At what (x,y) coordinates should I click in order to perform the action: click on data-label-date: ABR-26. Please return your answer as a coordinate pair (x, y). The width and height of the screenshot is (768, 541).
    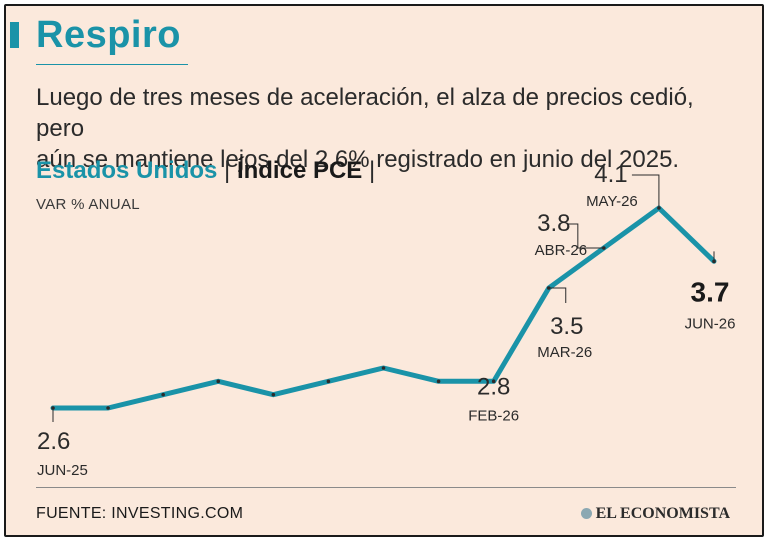
    Looking at the image, I should click on (561, 250).